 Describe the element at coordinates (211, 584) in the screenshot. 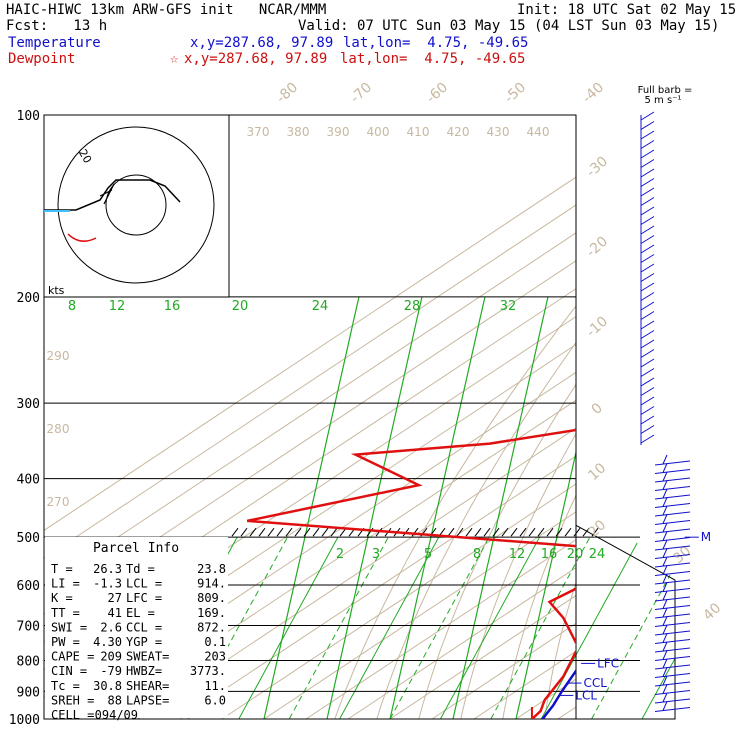

I see `parcel-value: 914.` at that location.